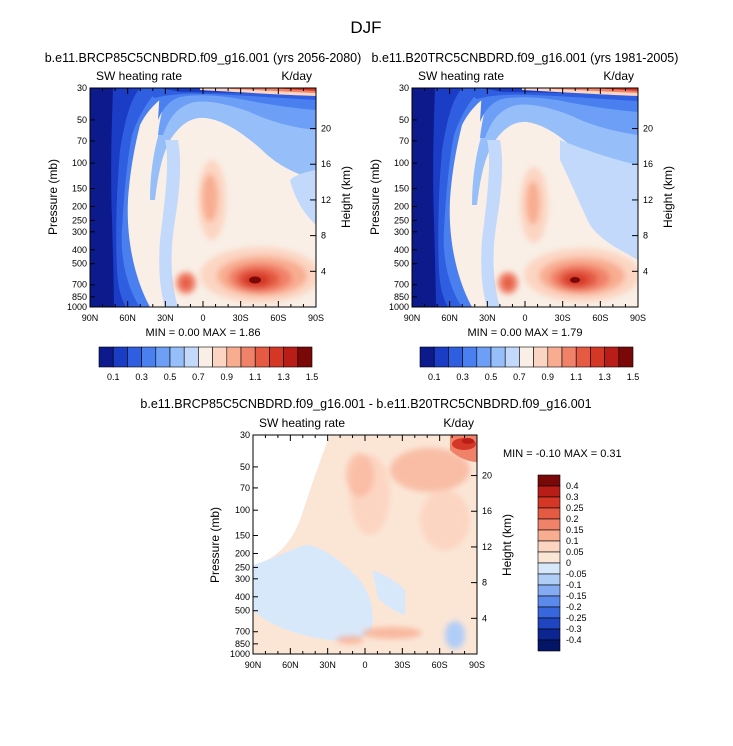 Image resolution: width=733 pixels, height=746 pixels. What do you see at coordinates (365, 544) in the screenshot?
I see `panel-3-contour-field` at bounding box center [365, 544].